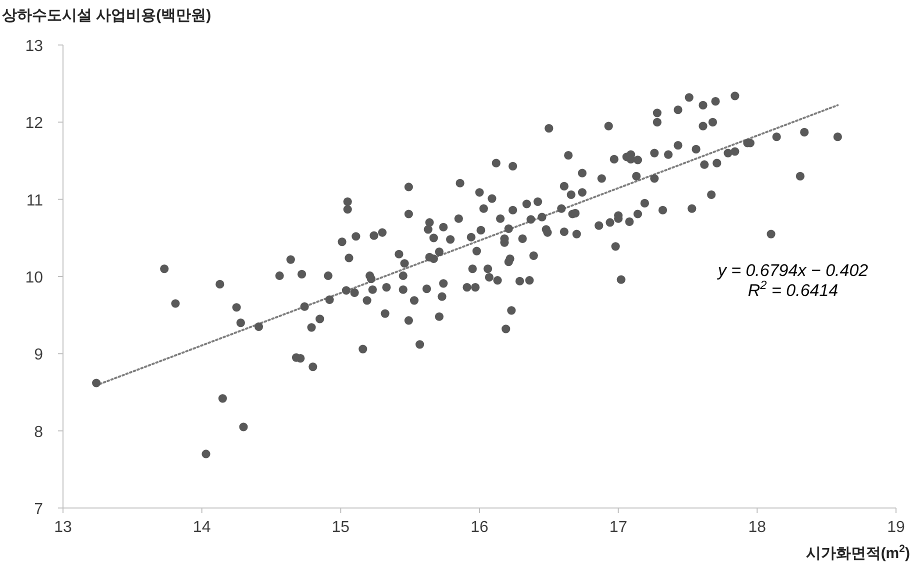 This screenshot has width=914, height=568. What do you see at coordinates (63, 527) in the screenshot?
I see `x-tick-label: 13` at bounding box center [63, 527].